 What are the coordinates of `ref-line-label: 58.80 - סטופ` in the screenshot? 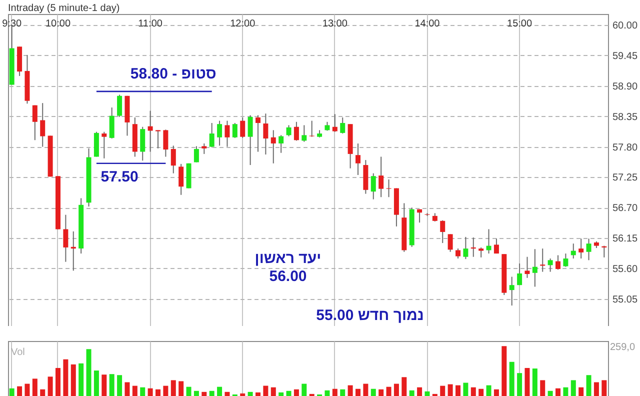 It's located at (173, 73).